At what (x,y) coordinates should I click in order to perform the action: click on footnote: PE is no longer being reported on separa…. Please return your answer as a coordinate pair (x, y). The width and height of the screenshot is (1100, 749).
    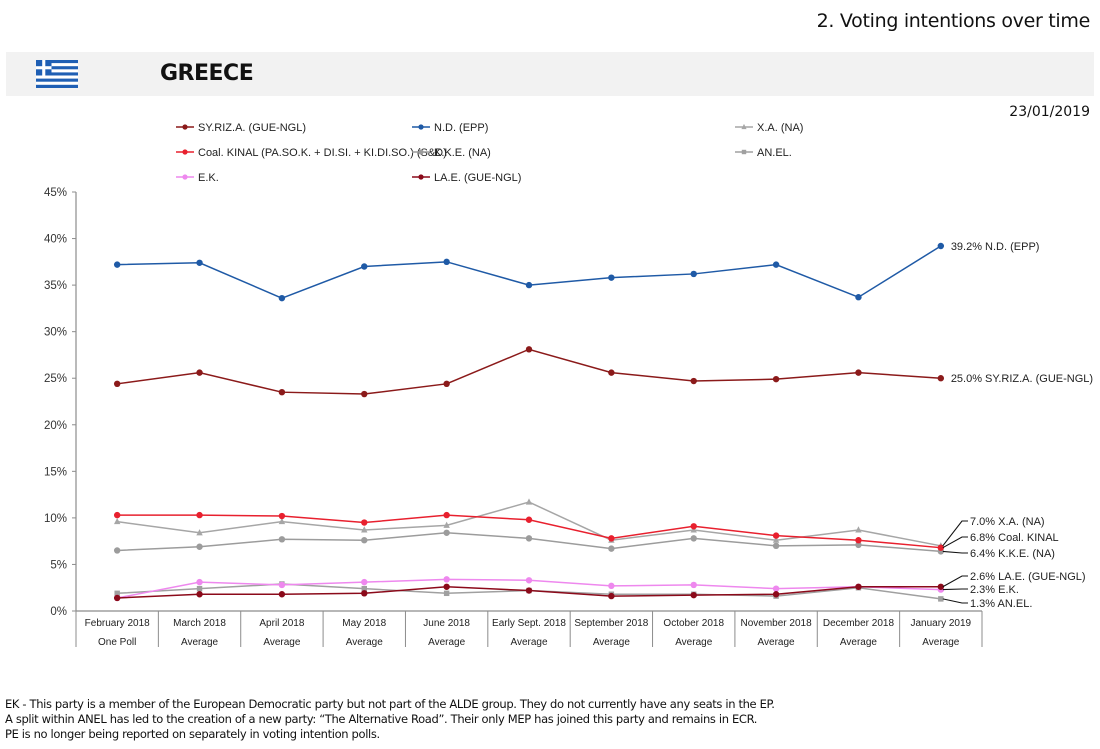
    Looking at the image, I should click on (192, 734).